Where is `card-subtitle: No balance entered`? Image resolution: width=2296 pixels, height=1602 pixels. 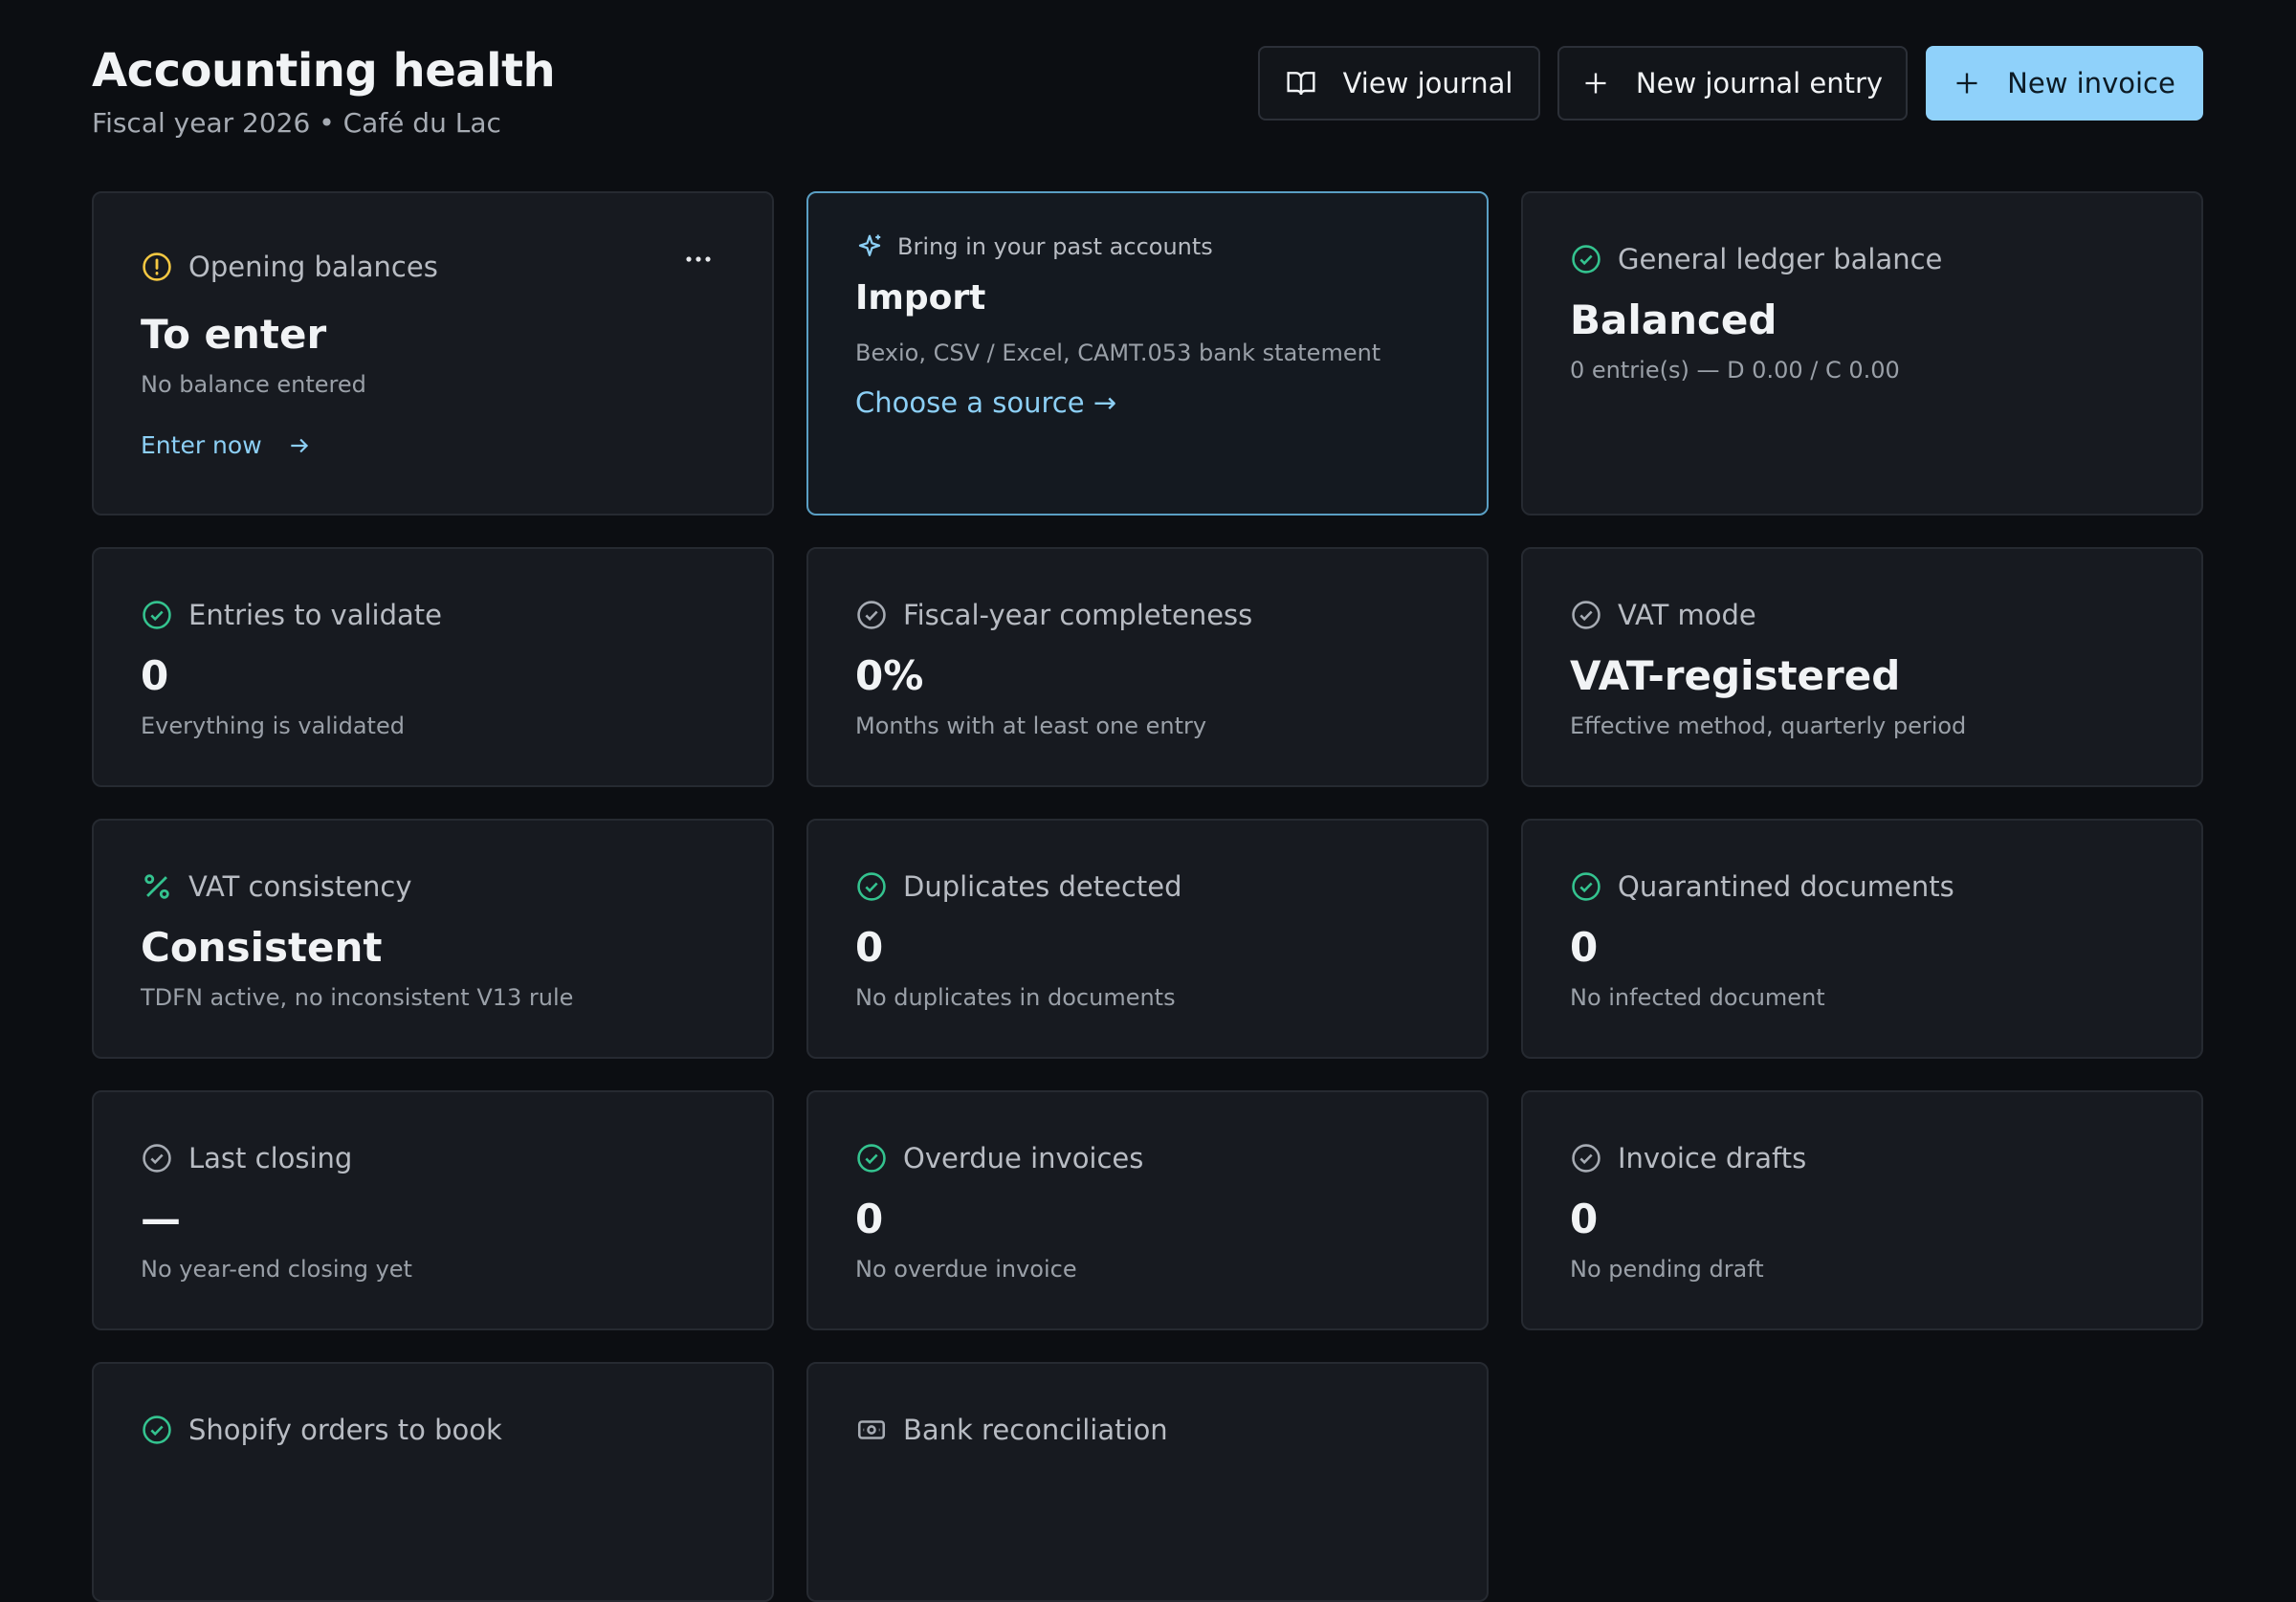 card-subtitle: No balance entered is located at coordinates (253, 384).